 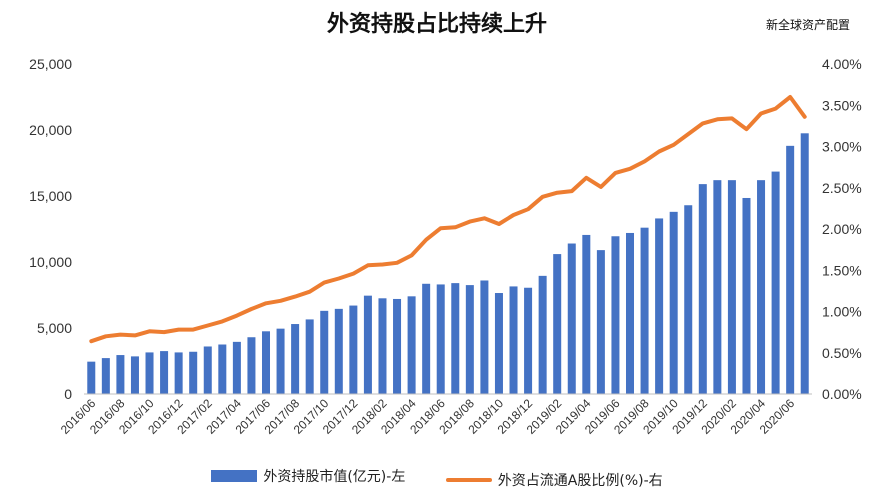 I want to click on y-right-tick-label: 1.00%, so click(x=842, y=312).